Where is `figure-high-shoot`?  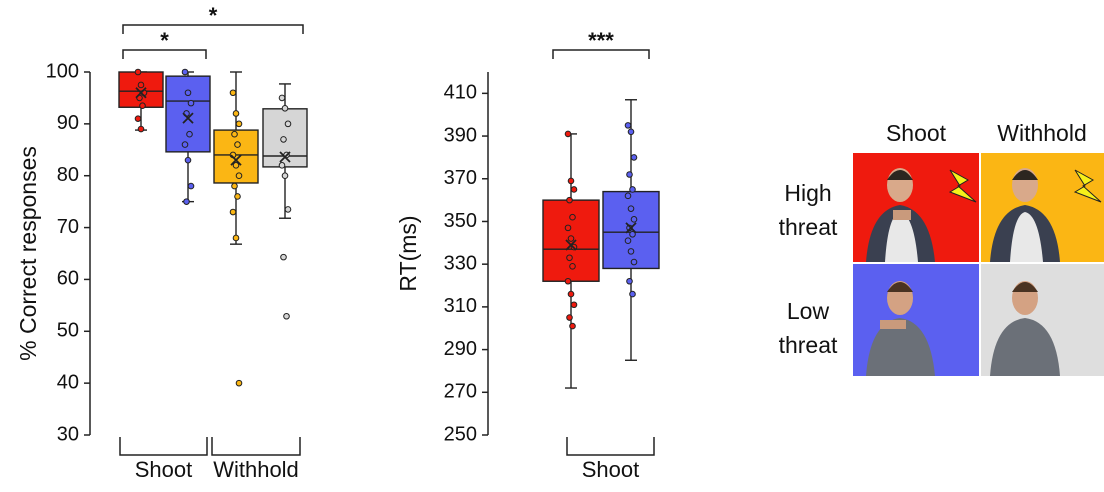 figure-high-shoot is located at coordinates (921, 215).